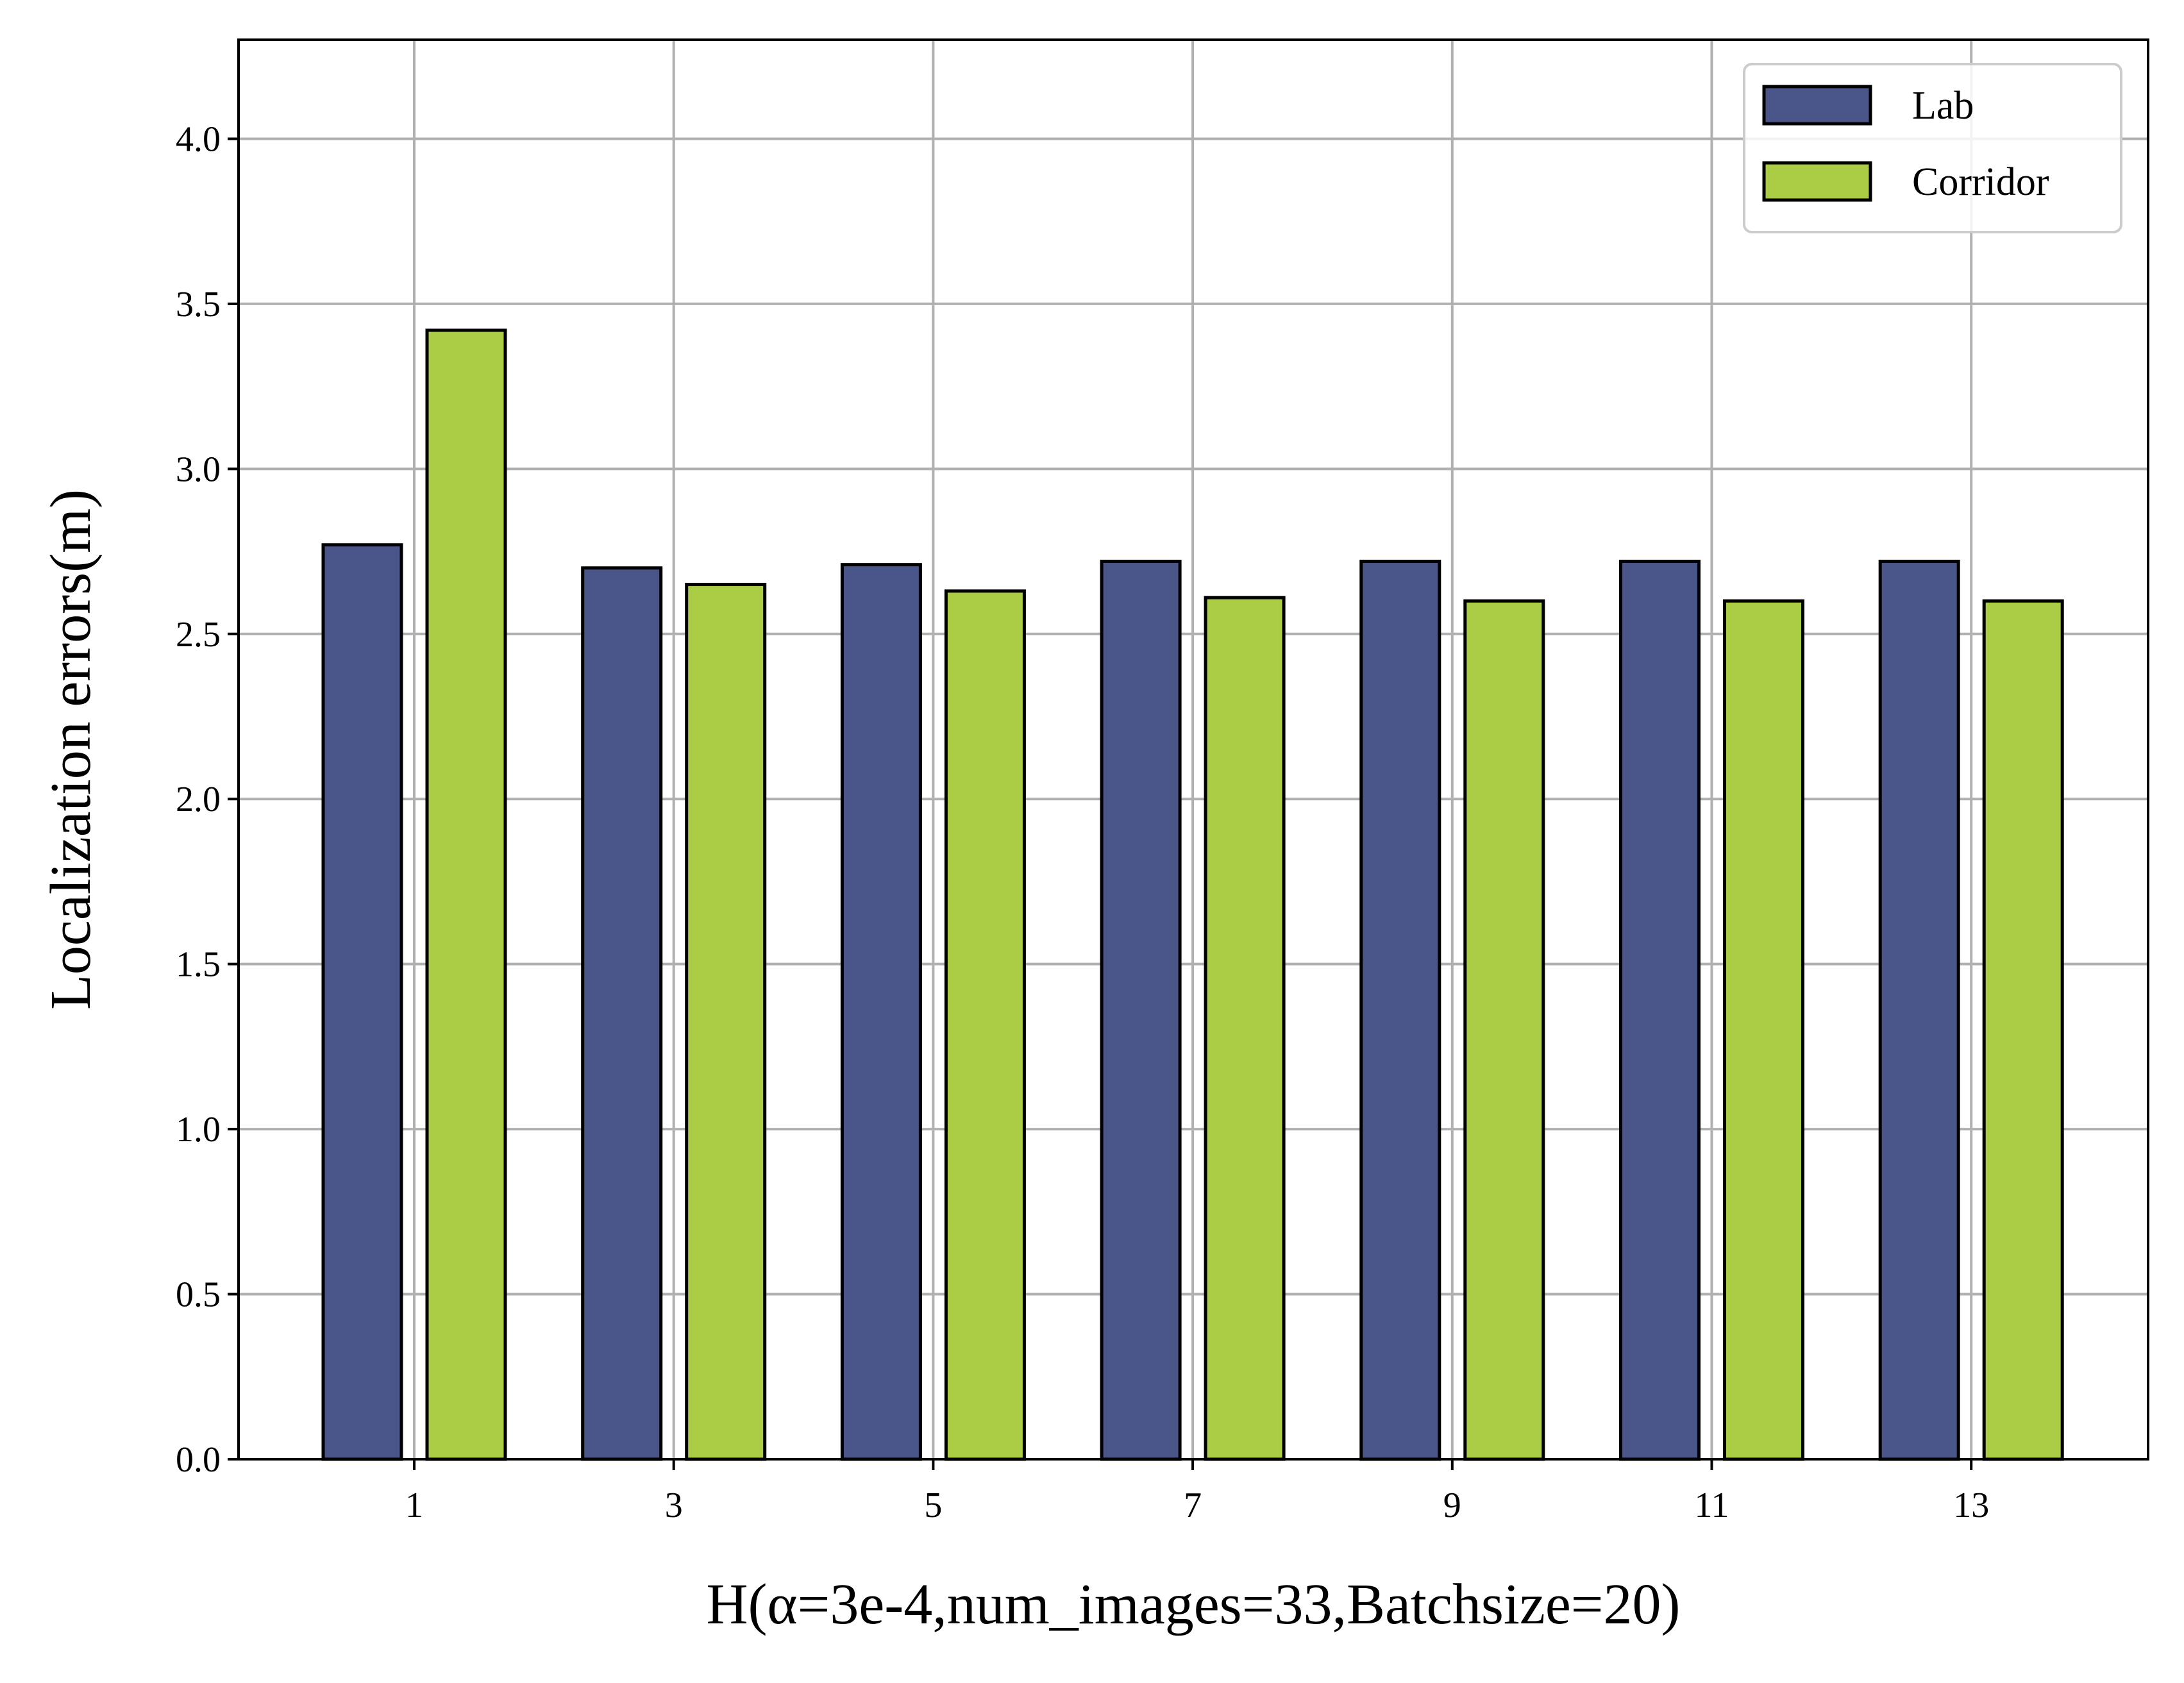 The image size is (2184, 1683). What do you see at coordinates (198, 1295) in the screenshot?
I see `y-tick-label: 0.5` at bounding box center [198, 1295].